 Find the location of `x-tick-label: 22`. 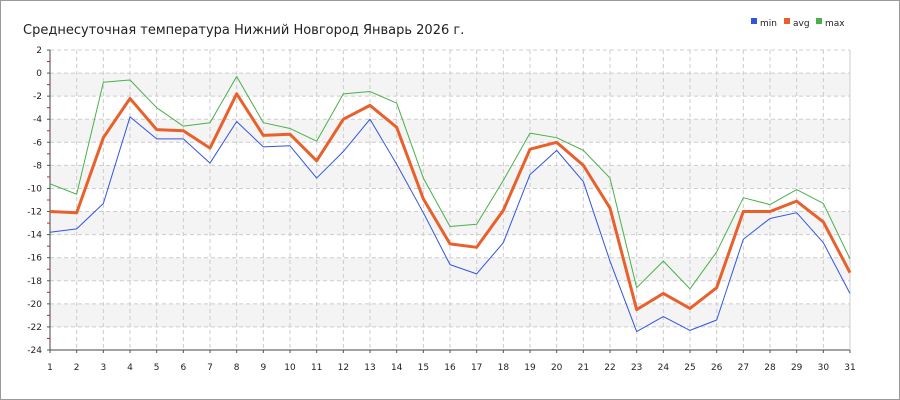

x-tick-label: 22 is located at coordinates (609, 368).